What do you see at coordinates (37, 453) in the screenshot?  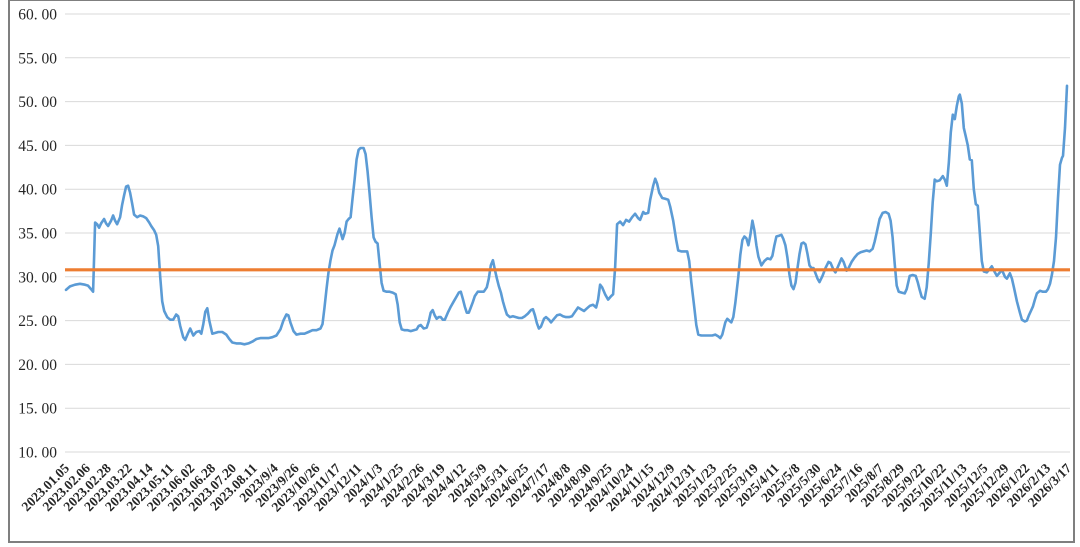 I see `y-tick-label: 10. 00` at bounding box center [37, 453].